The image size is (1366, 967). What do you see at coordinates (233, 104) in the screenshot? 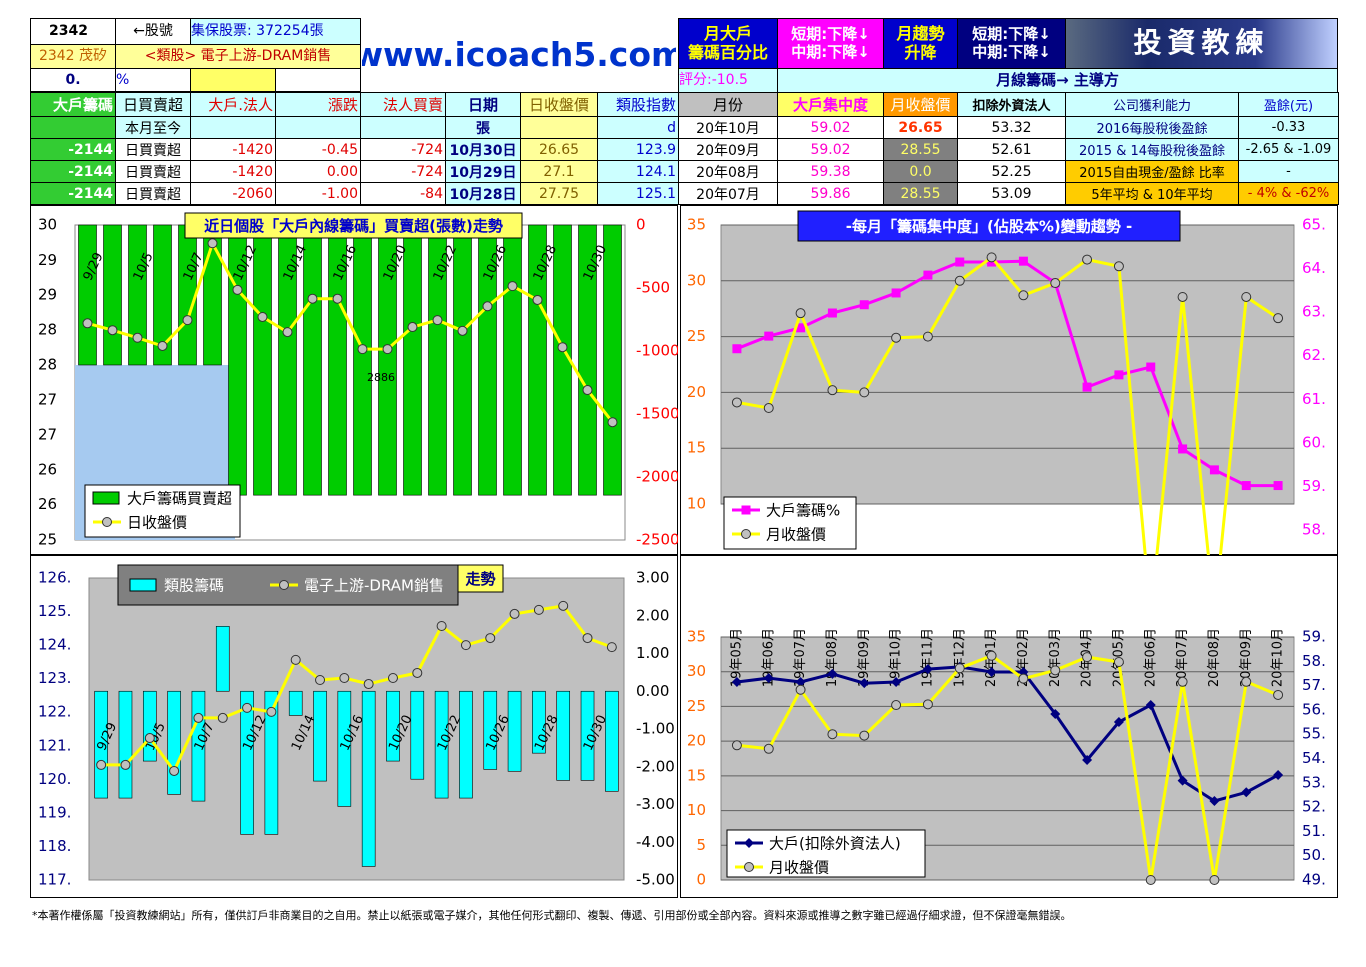
I see `table-cell: 大戶.法人` at bounding box center [233, 104].